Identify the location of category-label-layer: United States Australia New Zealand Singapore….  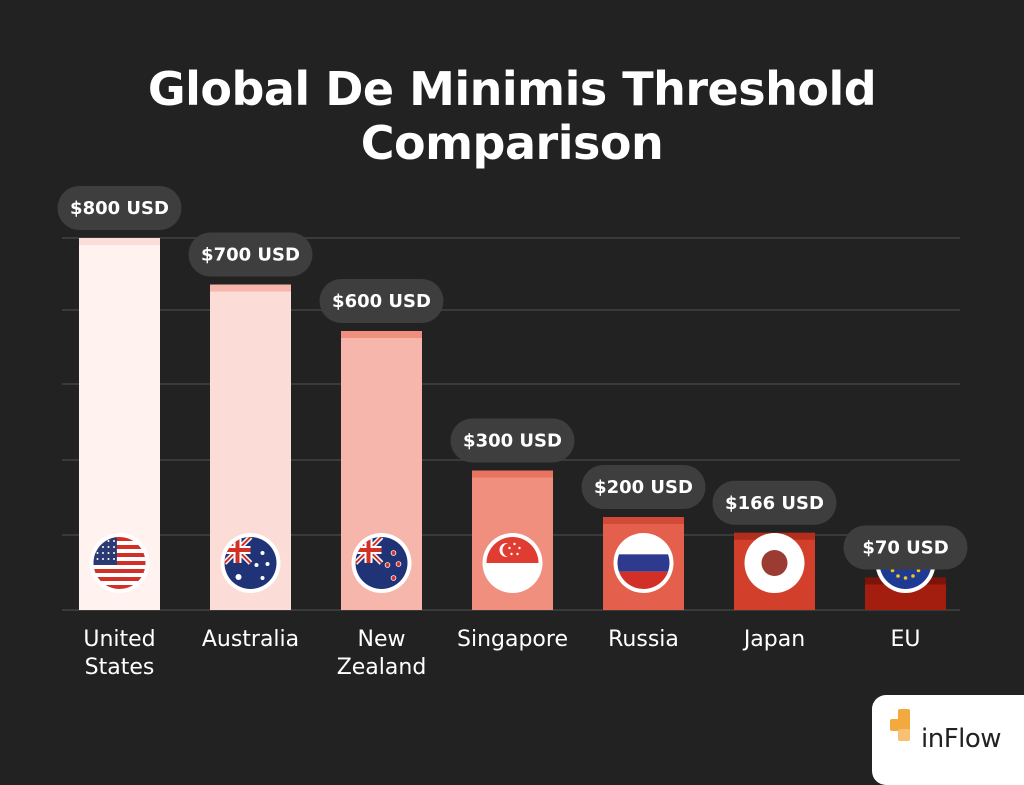
(501, 653).